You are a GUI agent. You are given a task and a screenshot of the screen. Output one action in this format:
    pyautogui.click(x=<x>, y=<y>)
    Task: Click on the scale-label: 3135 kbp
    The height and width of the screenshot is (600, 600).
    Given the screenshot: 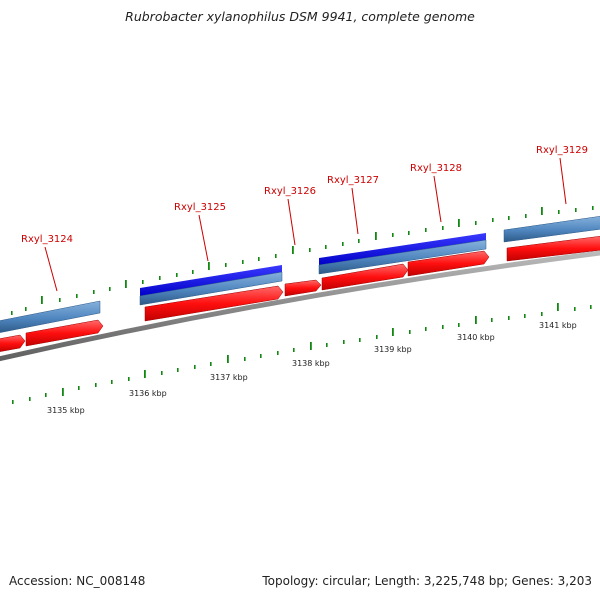 What is the action you would take?
    pyautogui.click(x=66, y=410)
    